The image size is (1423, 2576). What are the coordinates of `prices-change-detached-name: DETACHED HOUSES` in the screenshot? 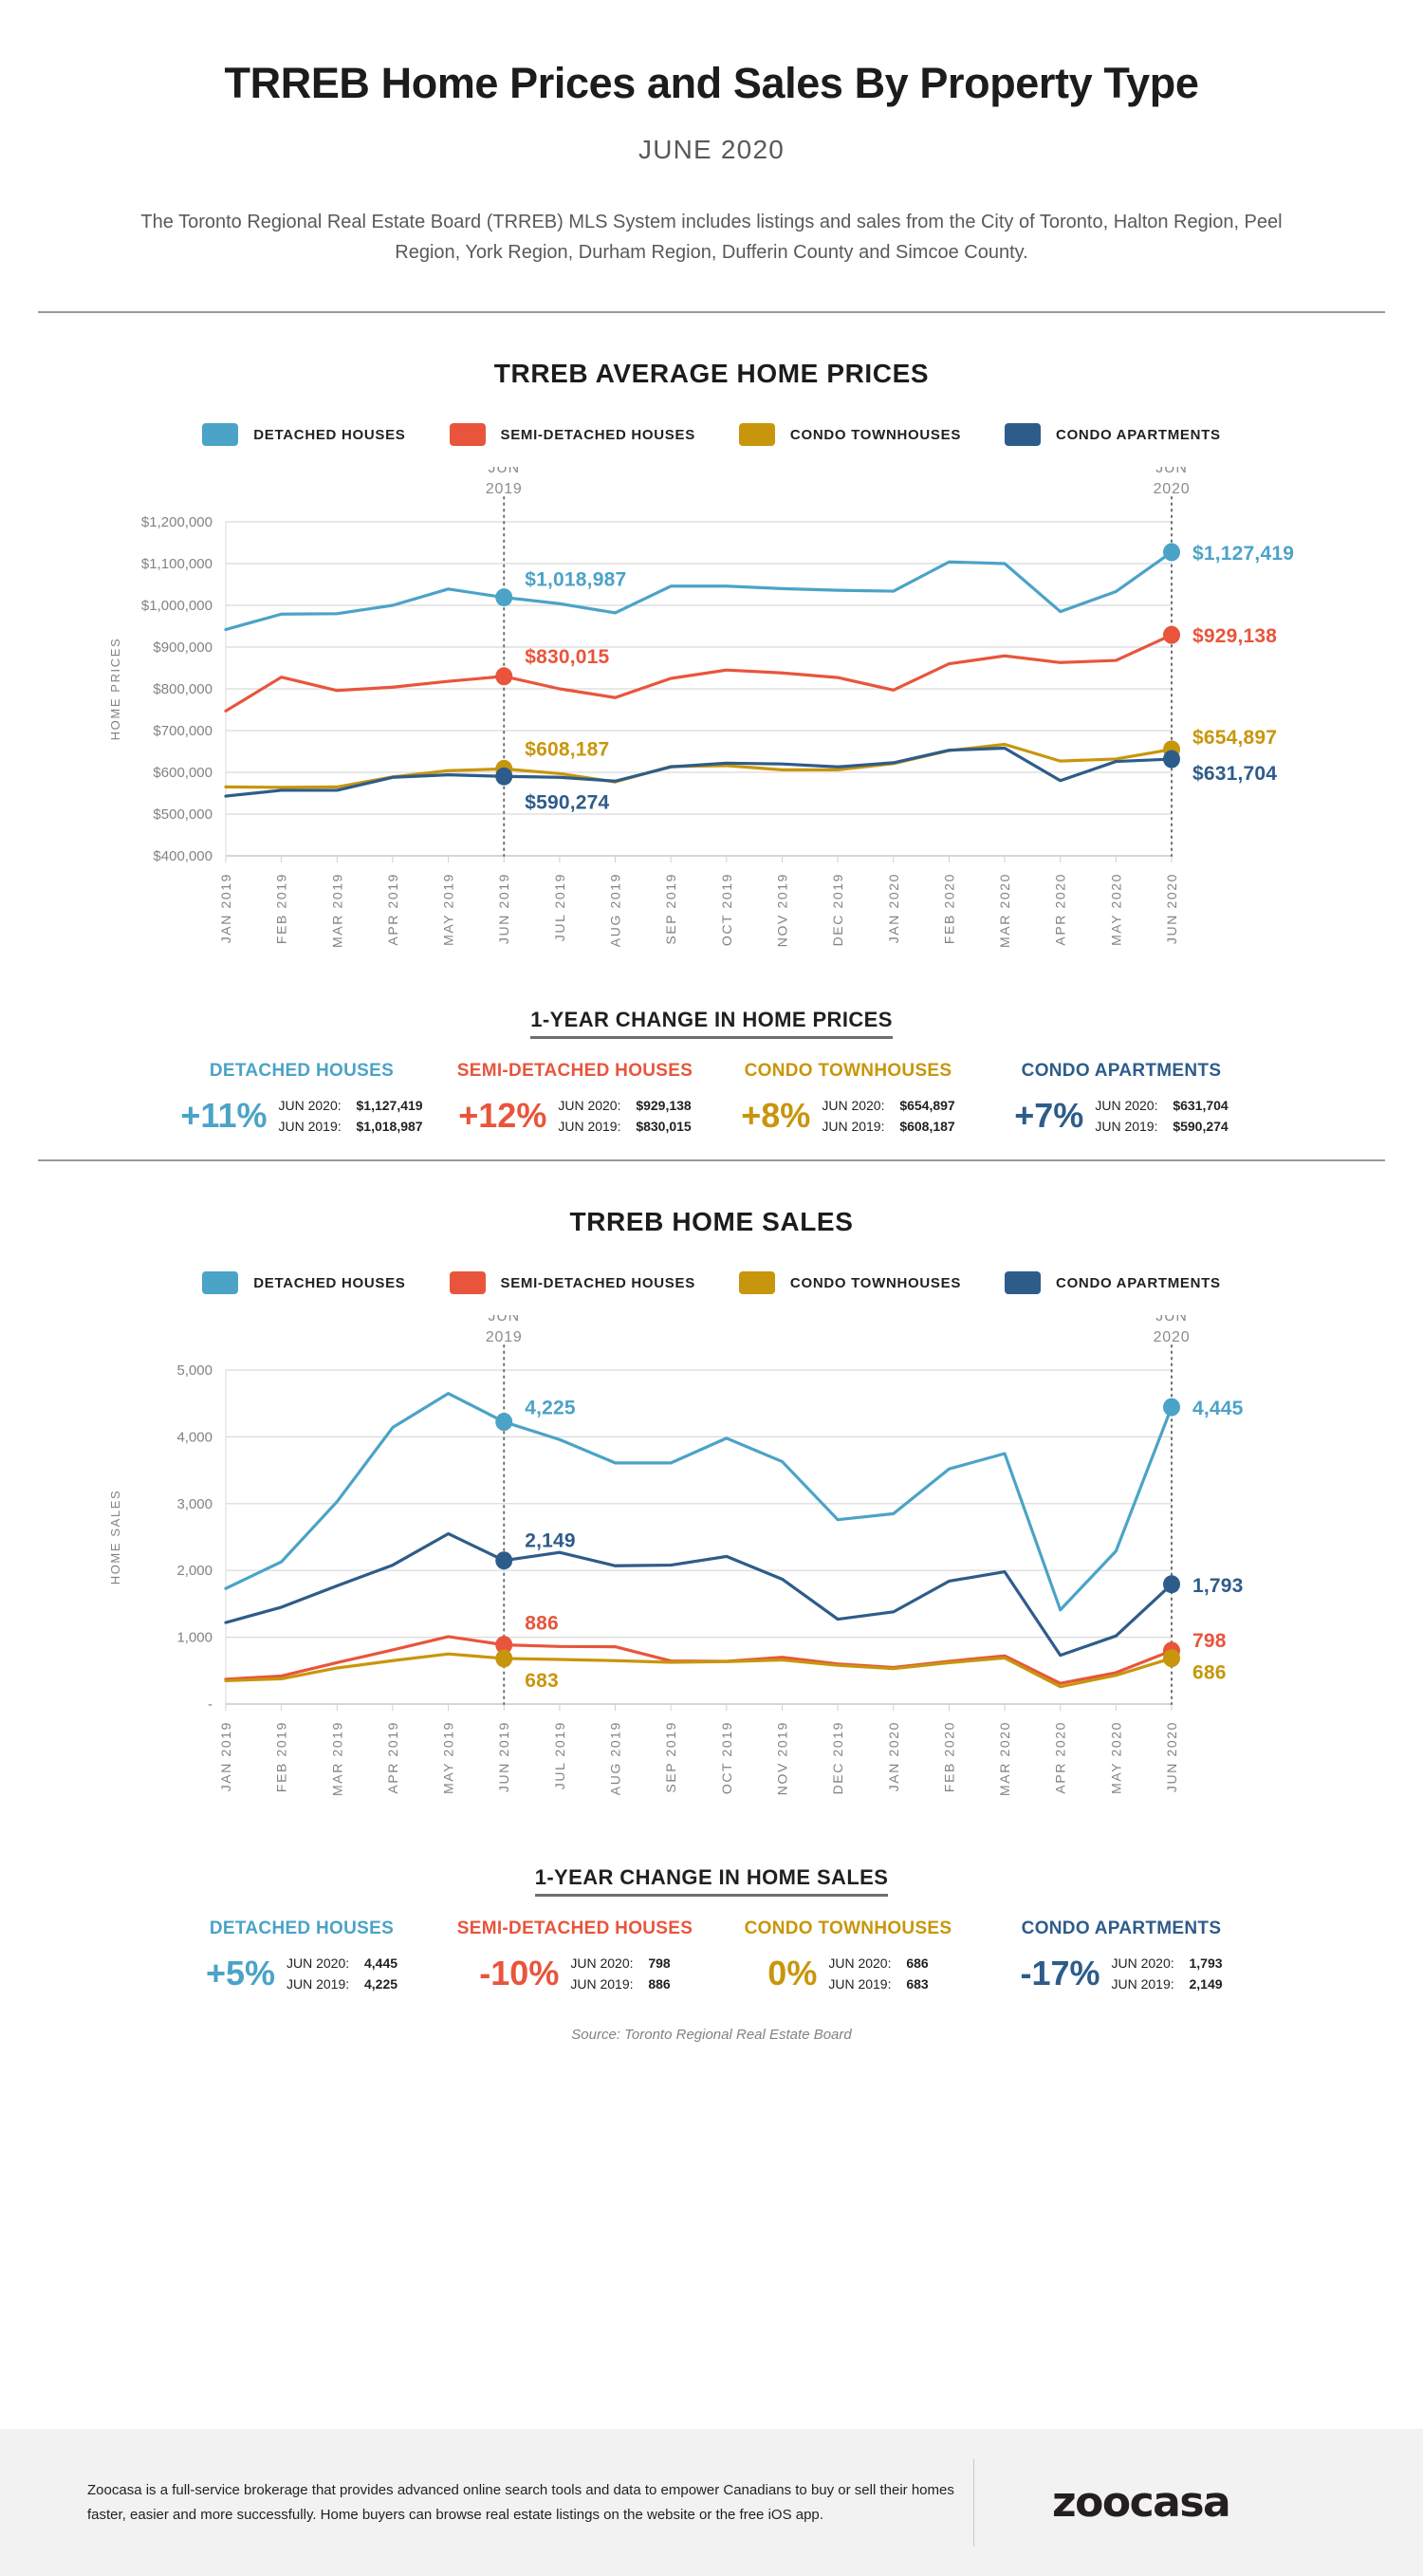 It's located at (302, 1071).